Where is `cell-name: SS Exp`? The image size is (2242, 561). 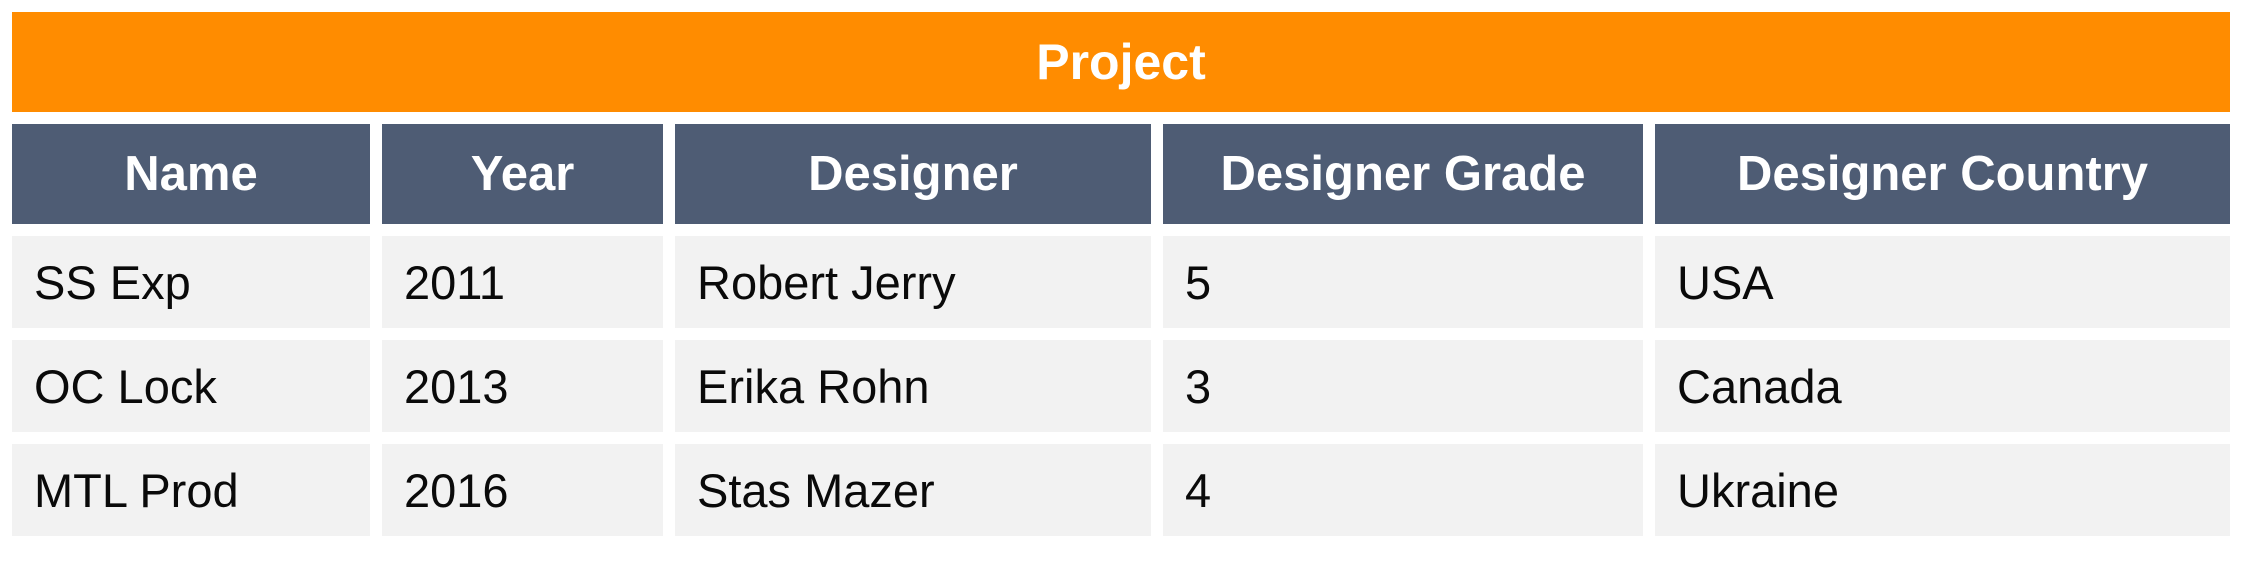 cell-name: SS Exp is located at coordinates (191, 282).